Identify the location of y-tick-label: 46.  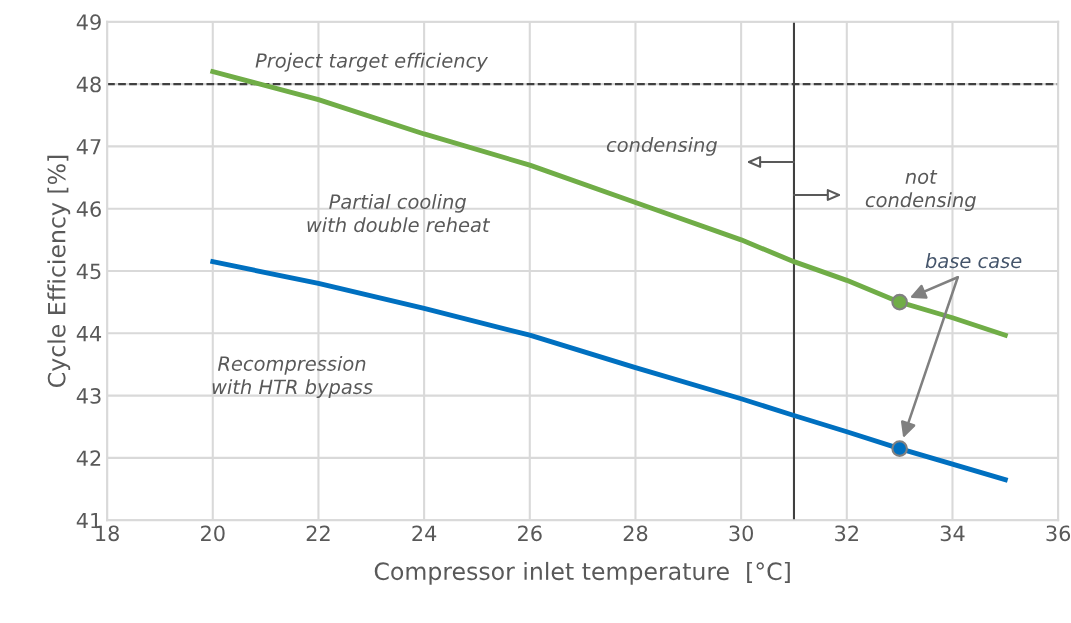
(88, 209).